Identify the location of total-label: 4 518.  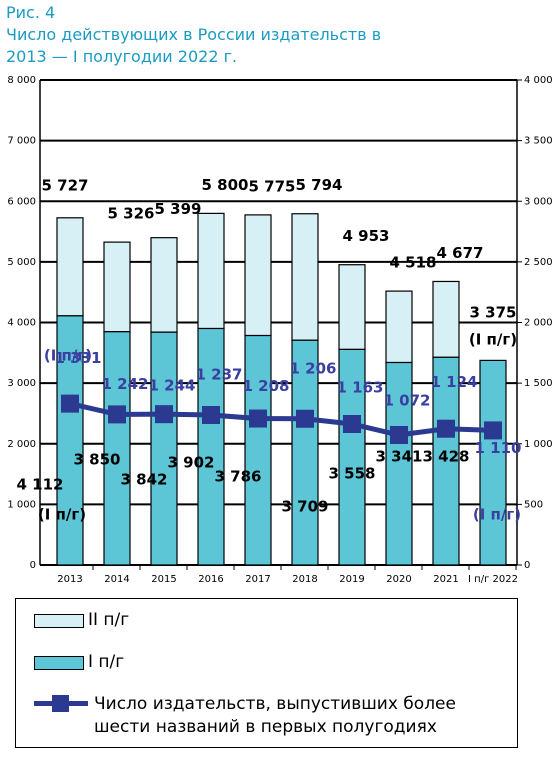
(413, 263).